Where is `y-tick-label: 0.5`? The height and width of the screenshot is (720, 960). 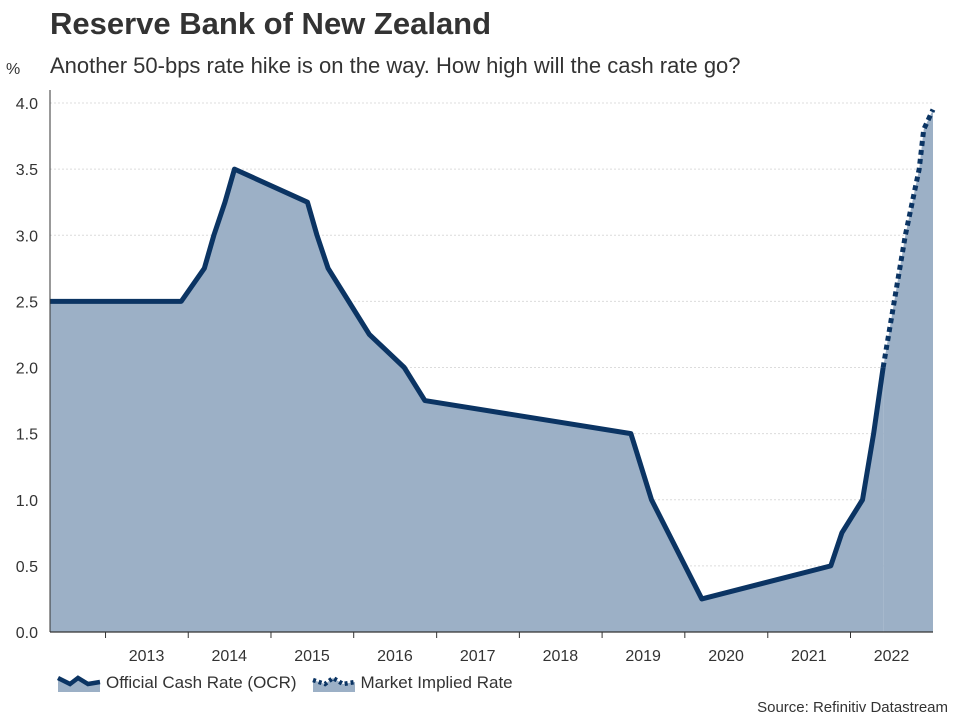 y-tick-label: 0.5 is located at coordinates (27, 567).